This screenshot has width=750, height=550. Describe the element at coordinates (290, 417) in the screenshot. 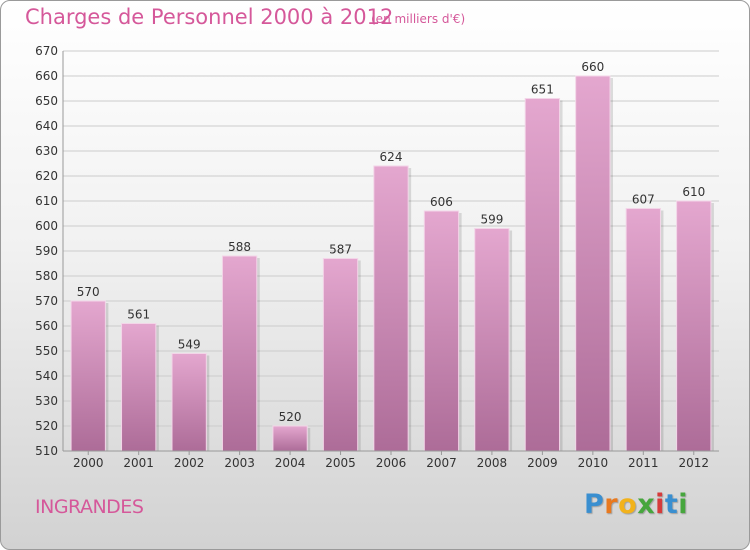

I see `data-label: 520` at that location.